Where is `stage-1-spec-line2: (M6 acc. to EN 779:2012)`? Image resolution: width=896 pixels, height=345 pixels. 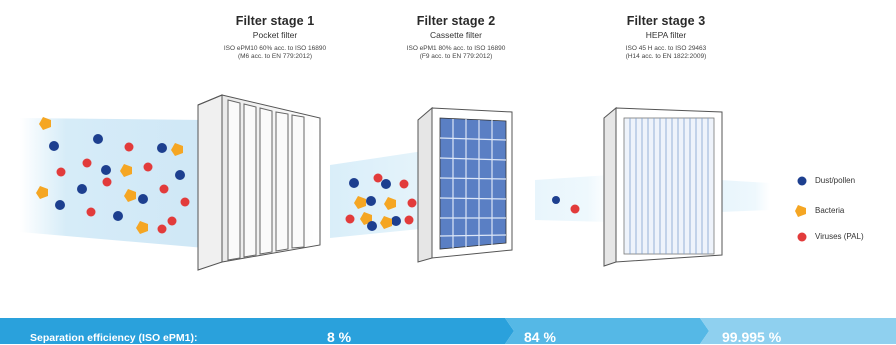
stage-1-spec-line2: (M6 acc. to EN 779:2012) is located at coordinates (275, 56).